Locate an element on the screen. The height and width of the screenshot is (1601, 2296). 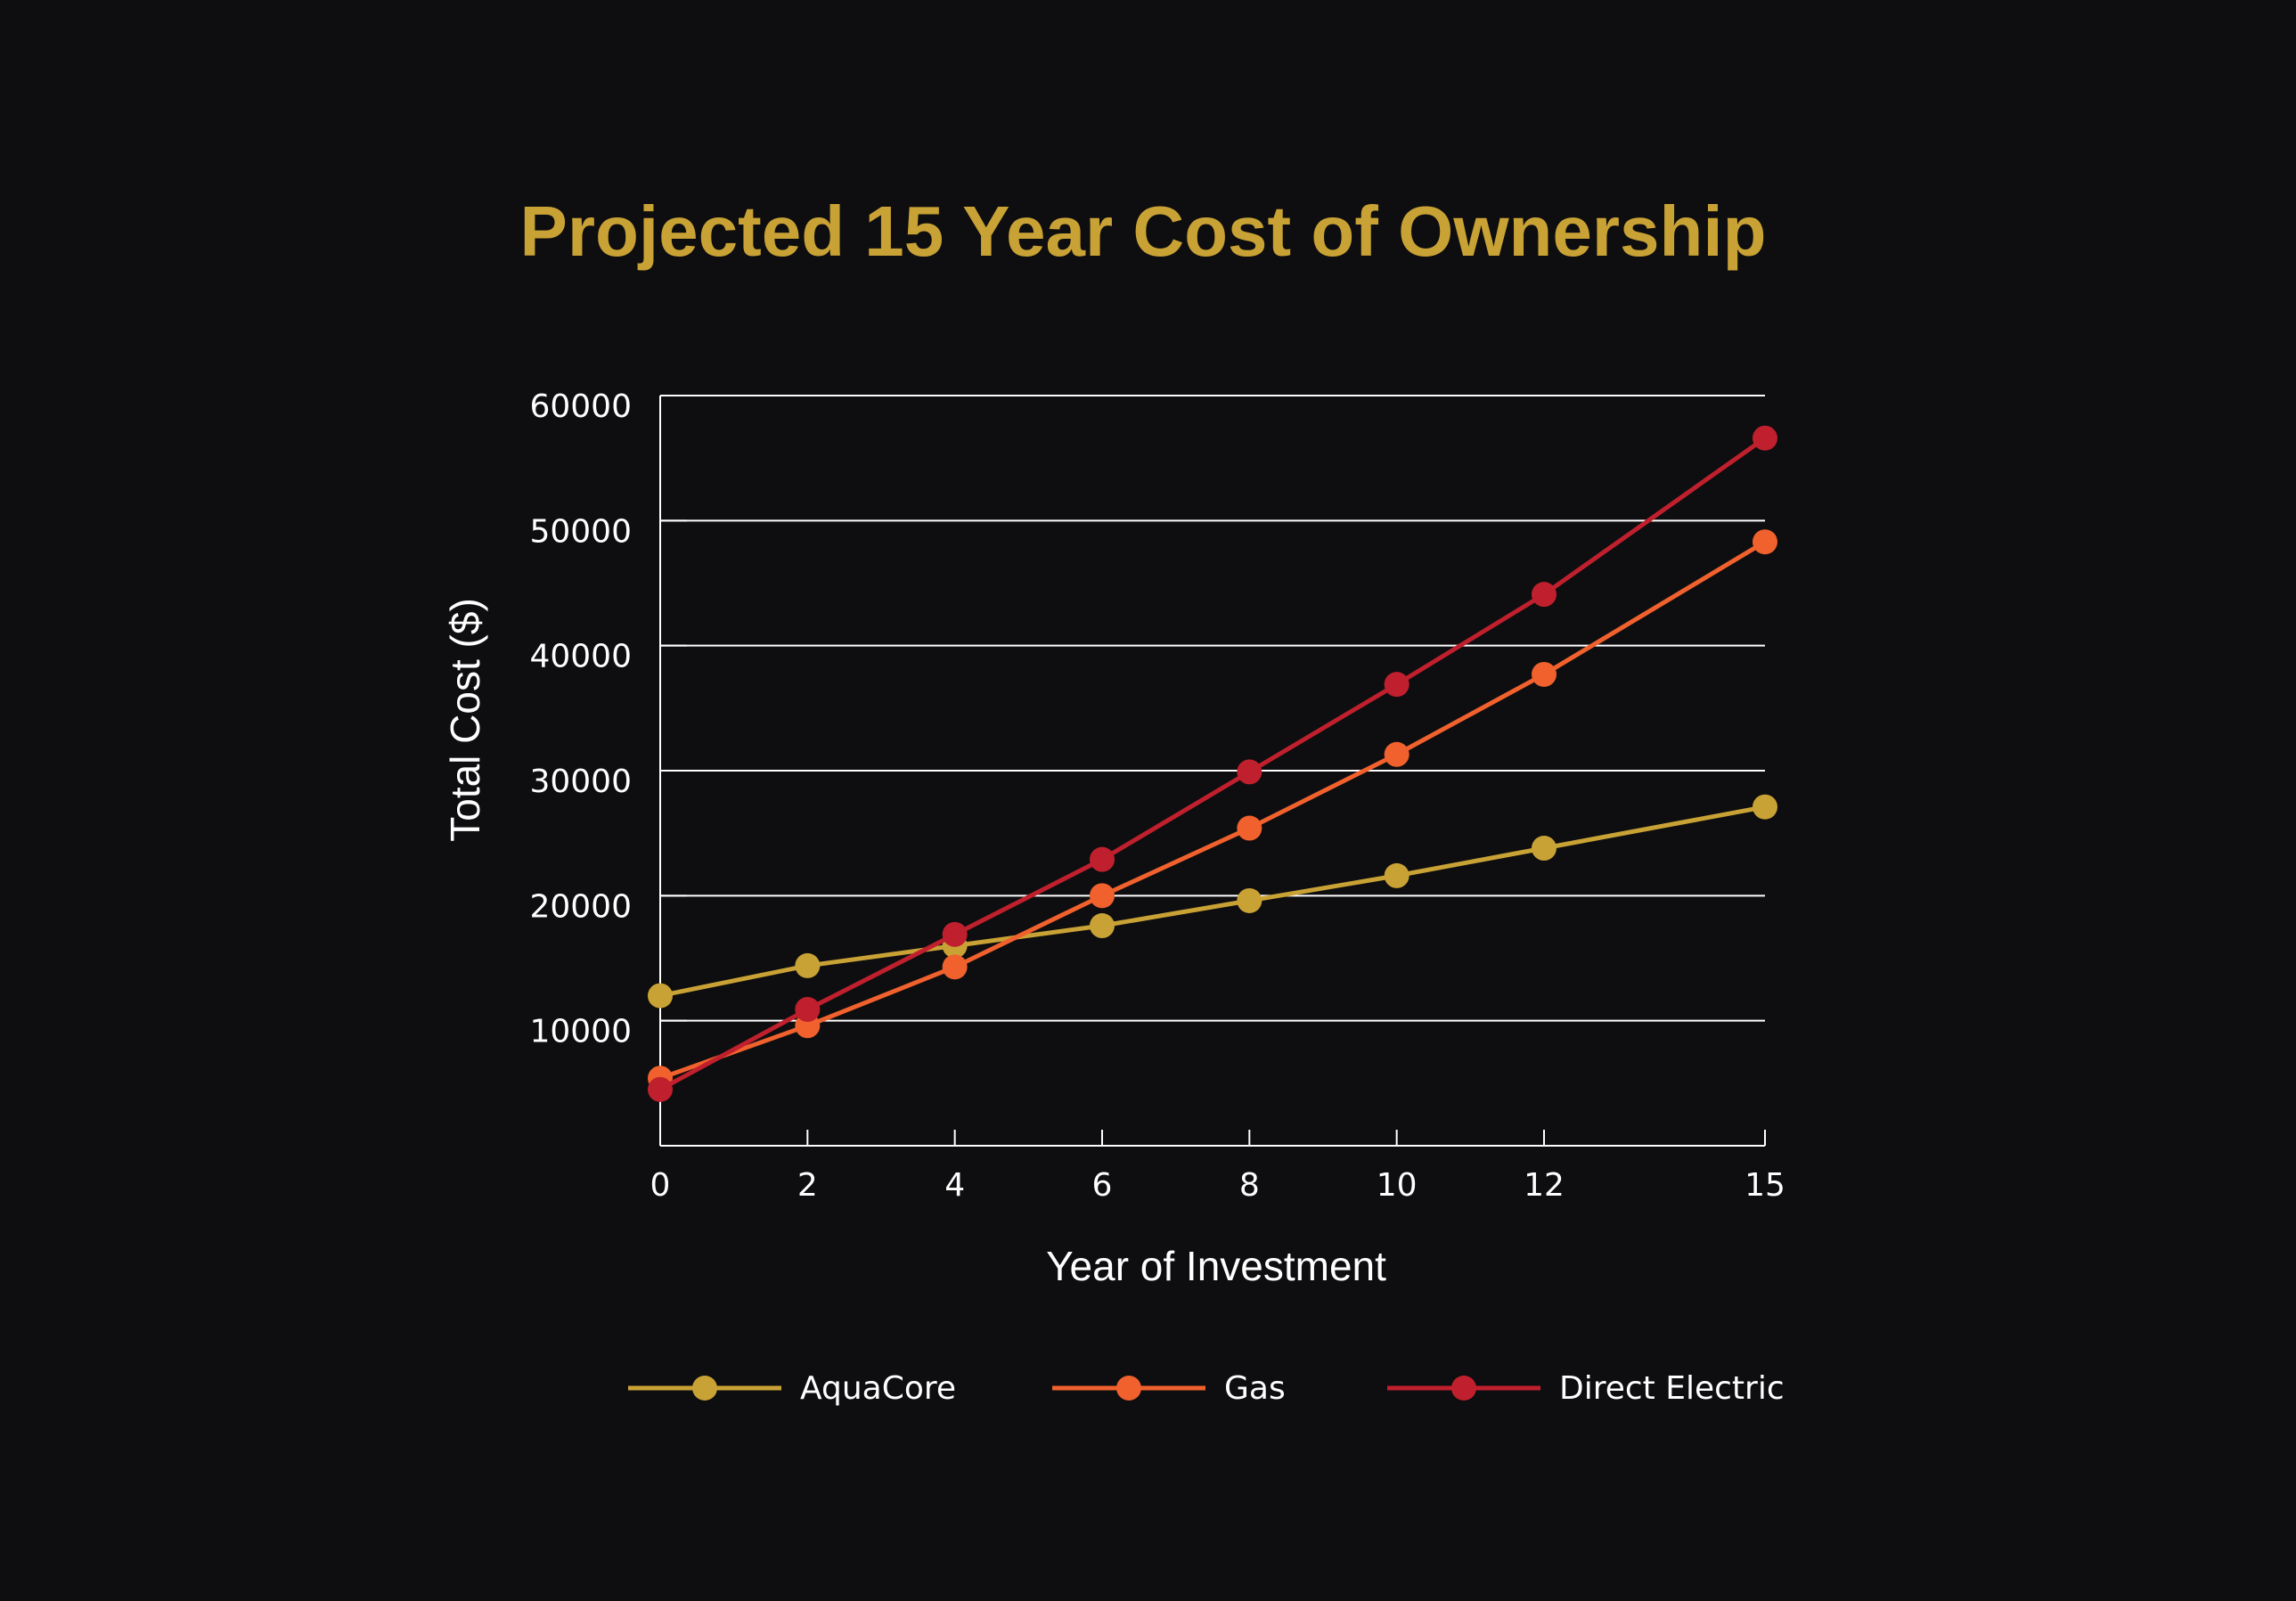
series-line-aquacore is located at coordinates (1212, 902).